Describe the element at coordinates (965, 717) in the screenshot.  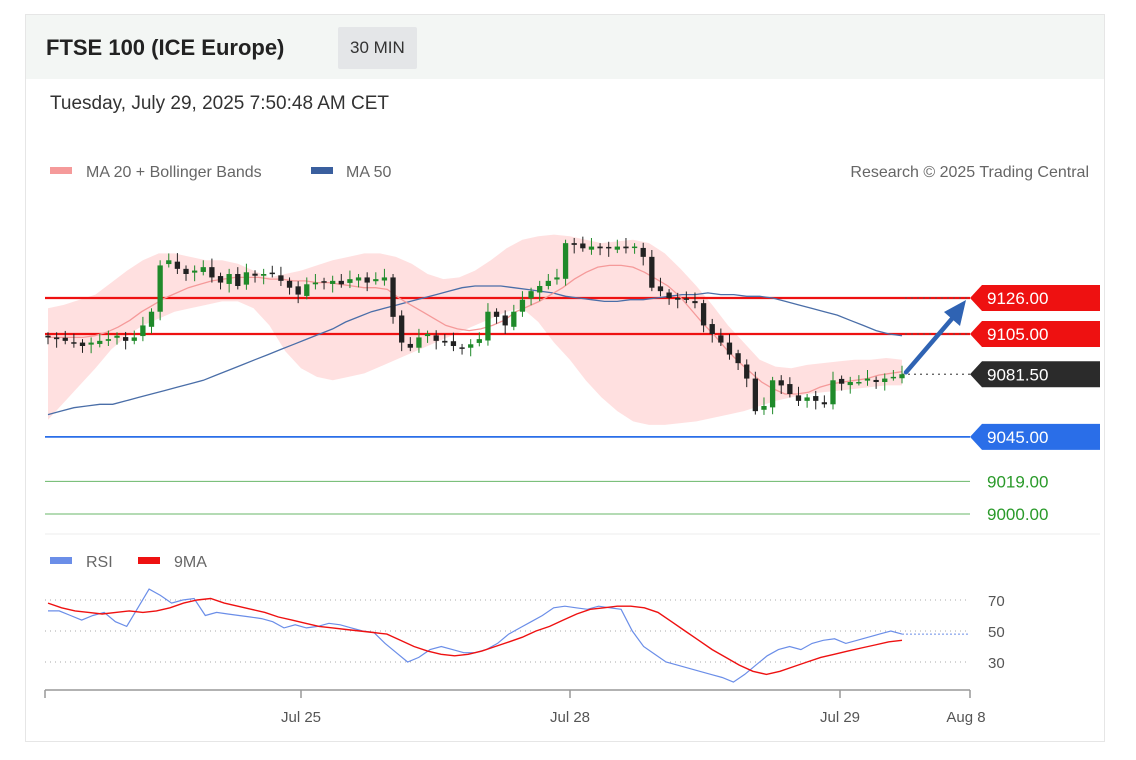
I see `x-tick-3: Aug 8` at that location.